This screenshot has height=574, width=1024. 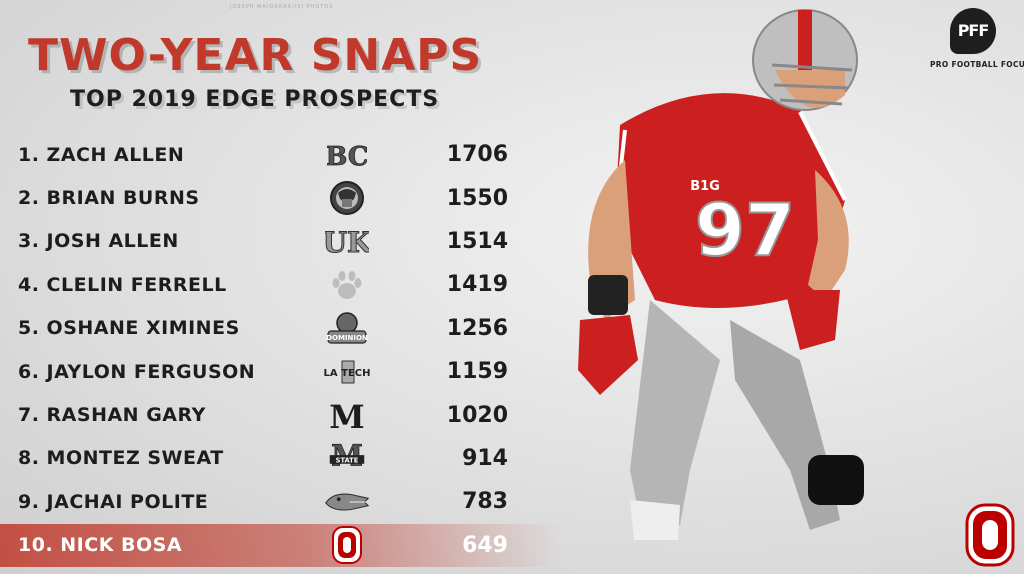 What do you see at coordinates (477, 415) in the screenshot?
I see `snap-count: 1020` at bounding box center [477, 415].